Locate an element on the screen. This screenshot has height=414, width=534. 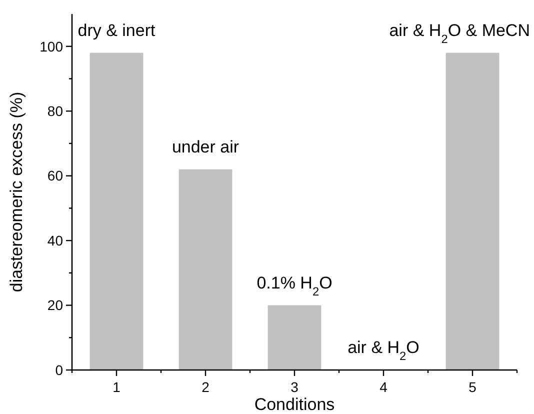
annotation: under air is located at coordinates (206, 146).